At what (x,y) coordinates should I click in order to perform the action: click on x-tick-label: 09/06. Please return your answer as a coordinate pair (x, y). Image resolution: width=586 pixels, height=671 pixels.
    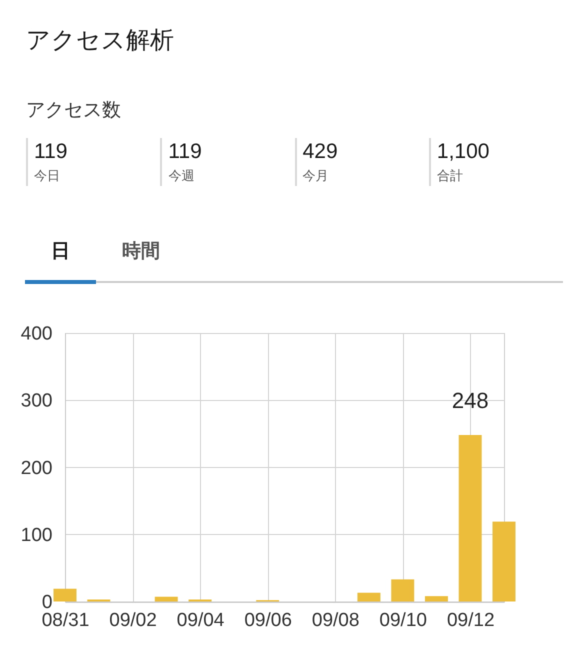
    Looking at the image, I should click on (268, 620).